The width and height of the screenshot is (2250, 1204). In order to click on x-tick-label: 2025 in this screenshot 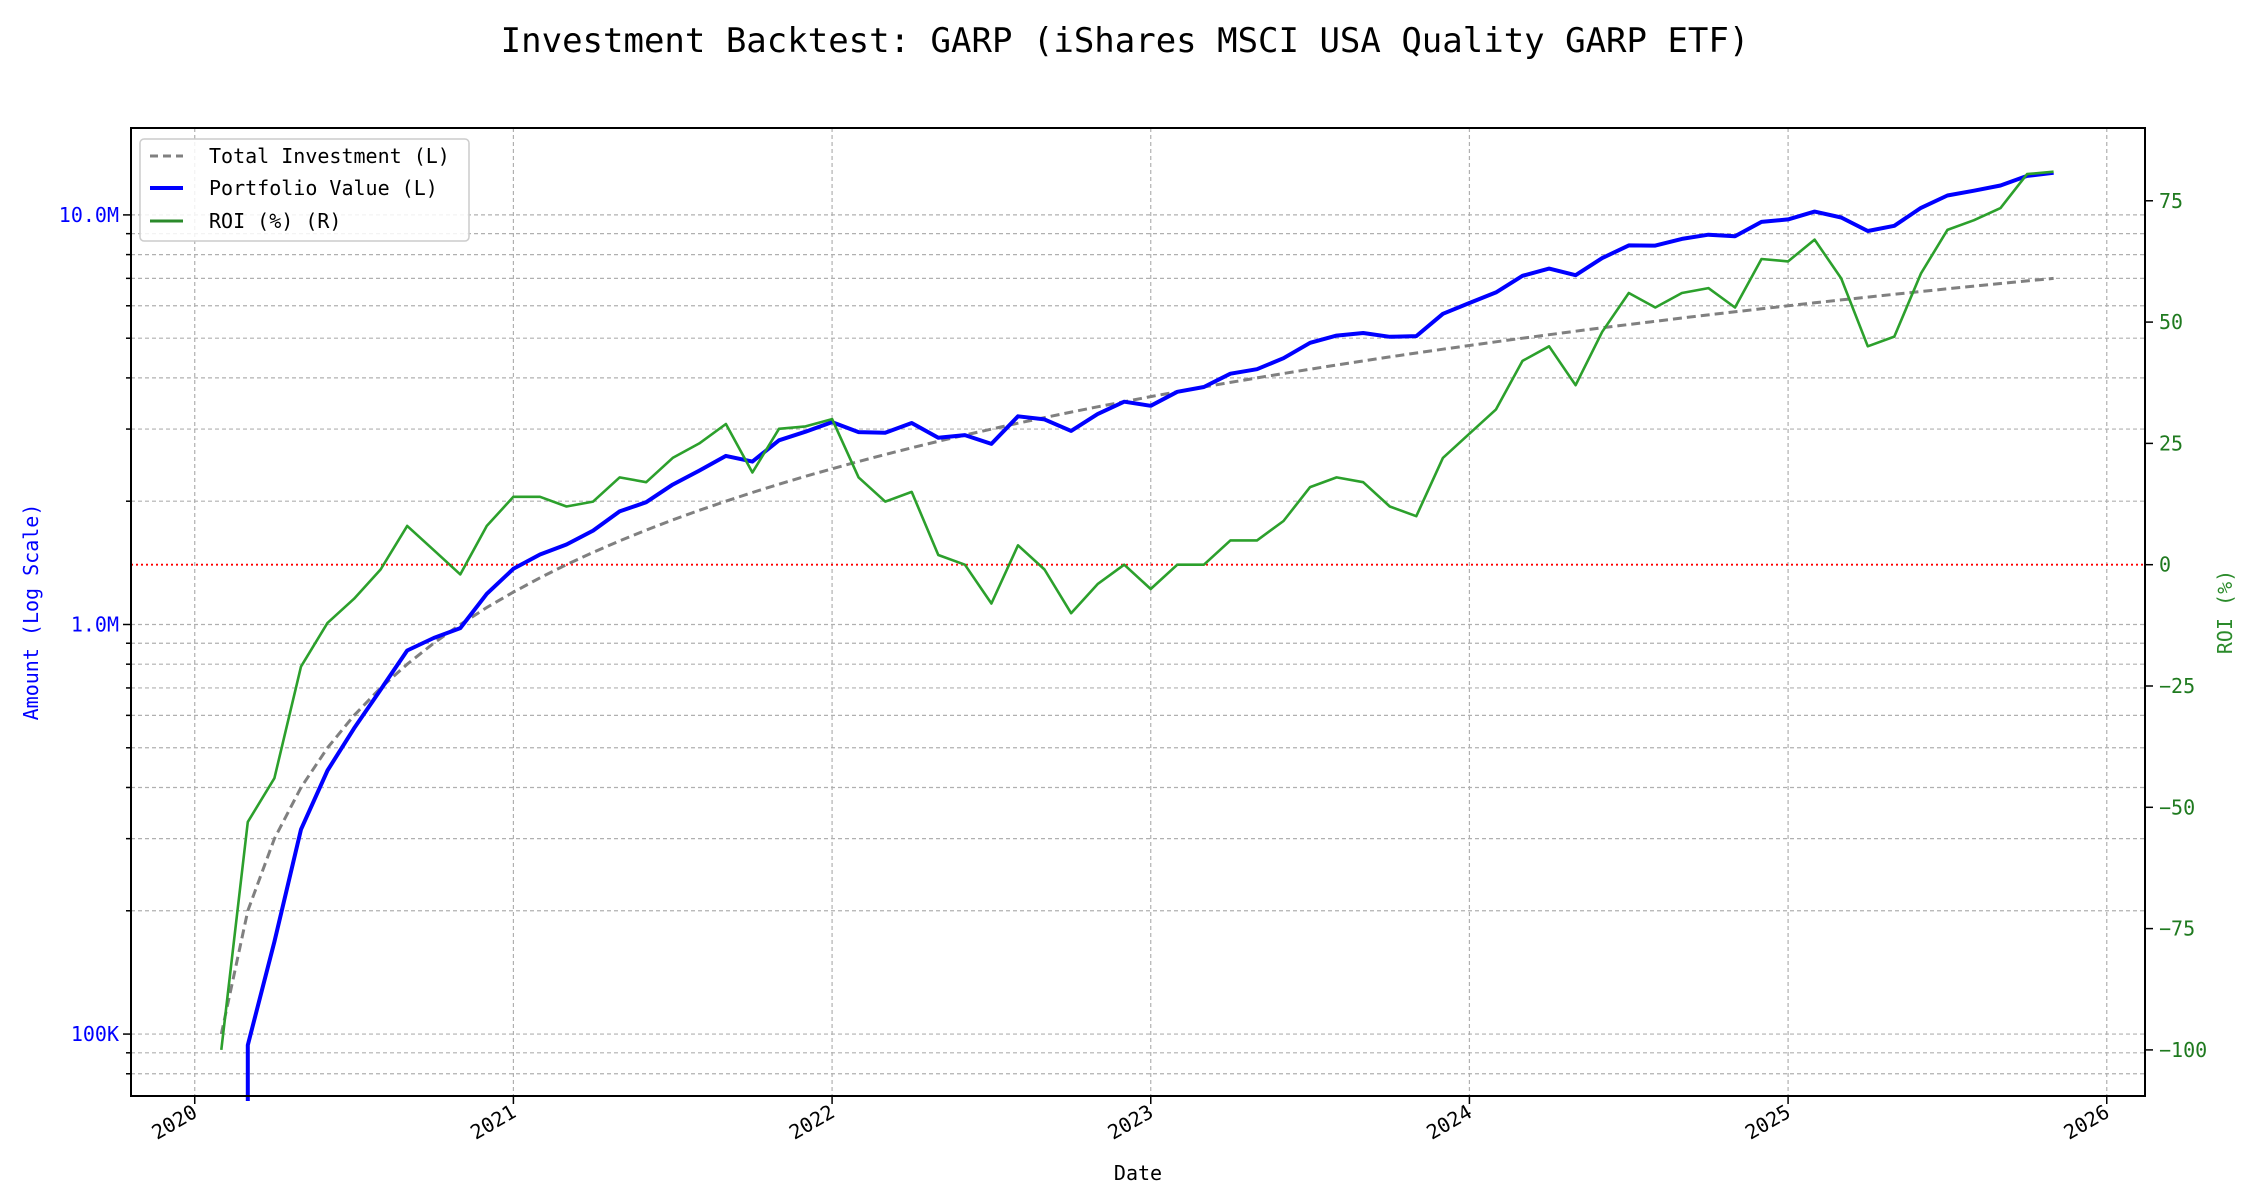, I will do `click(1768, 1122)`.